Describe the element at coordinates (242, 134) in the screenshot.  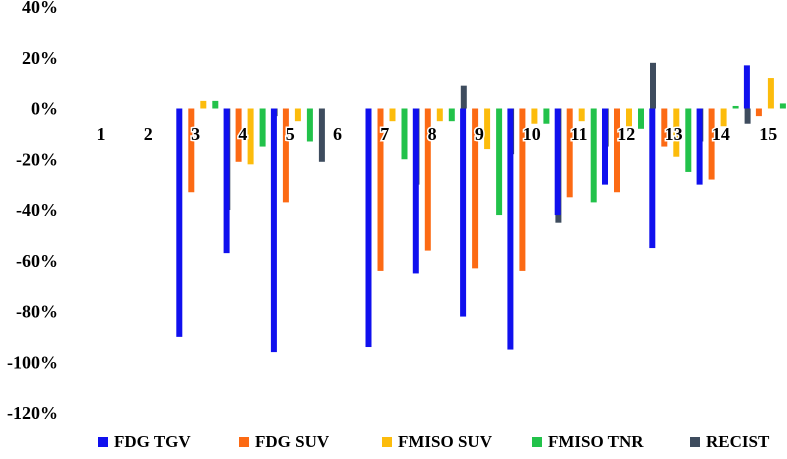
I see `category-label: 4` at that location.